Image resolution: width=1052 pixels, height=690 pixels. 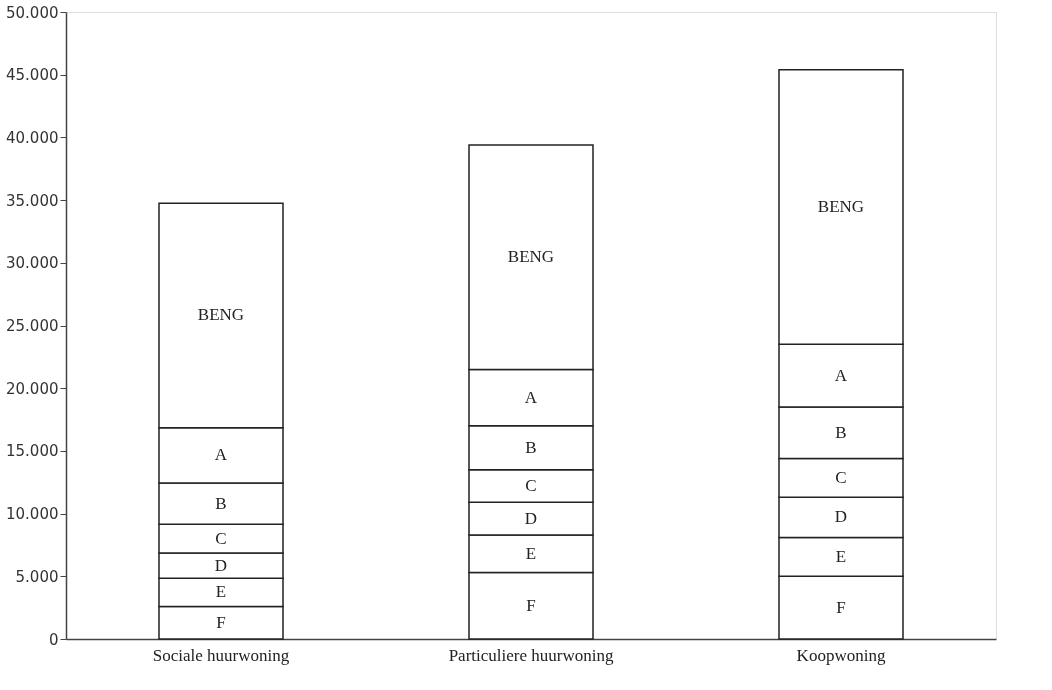 I want to click on y-tick-label: 10.000, so click(x=32, y=514).